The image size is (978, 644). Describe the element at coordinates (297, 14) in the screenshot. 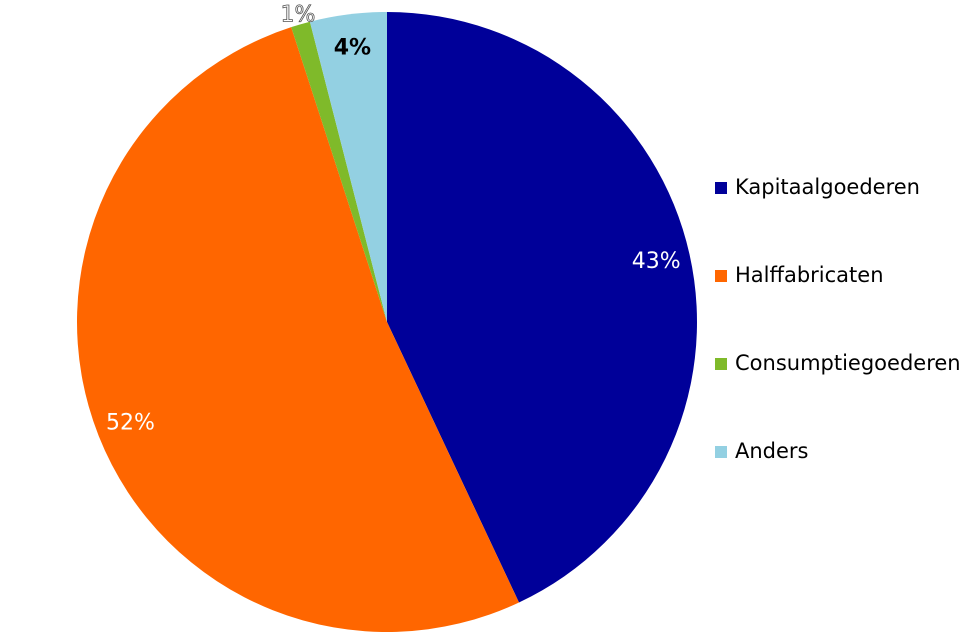

I see `data-label: 1%` at that location.